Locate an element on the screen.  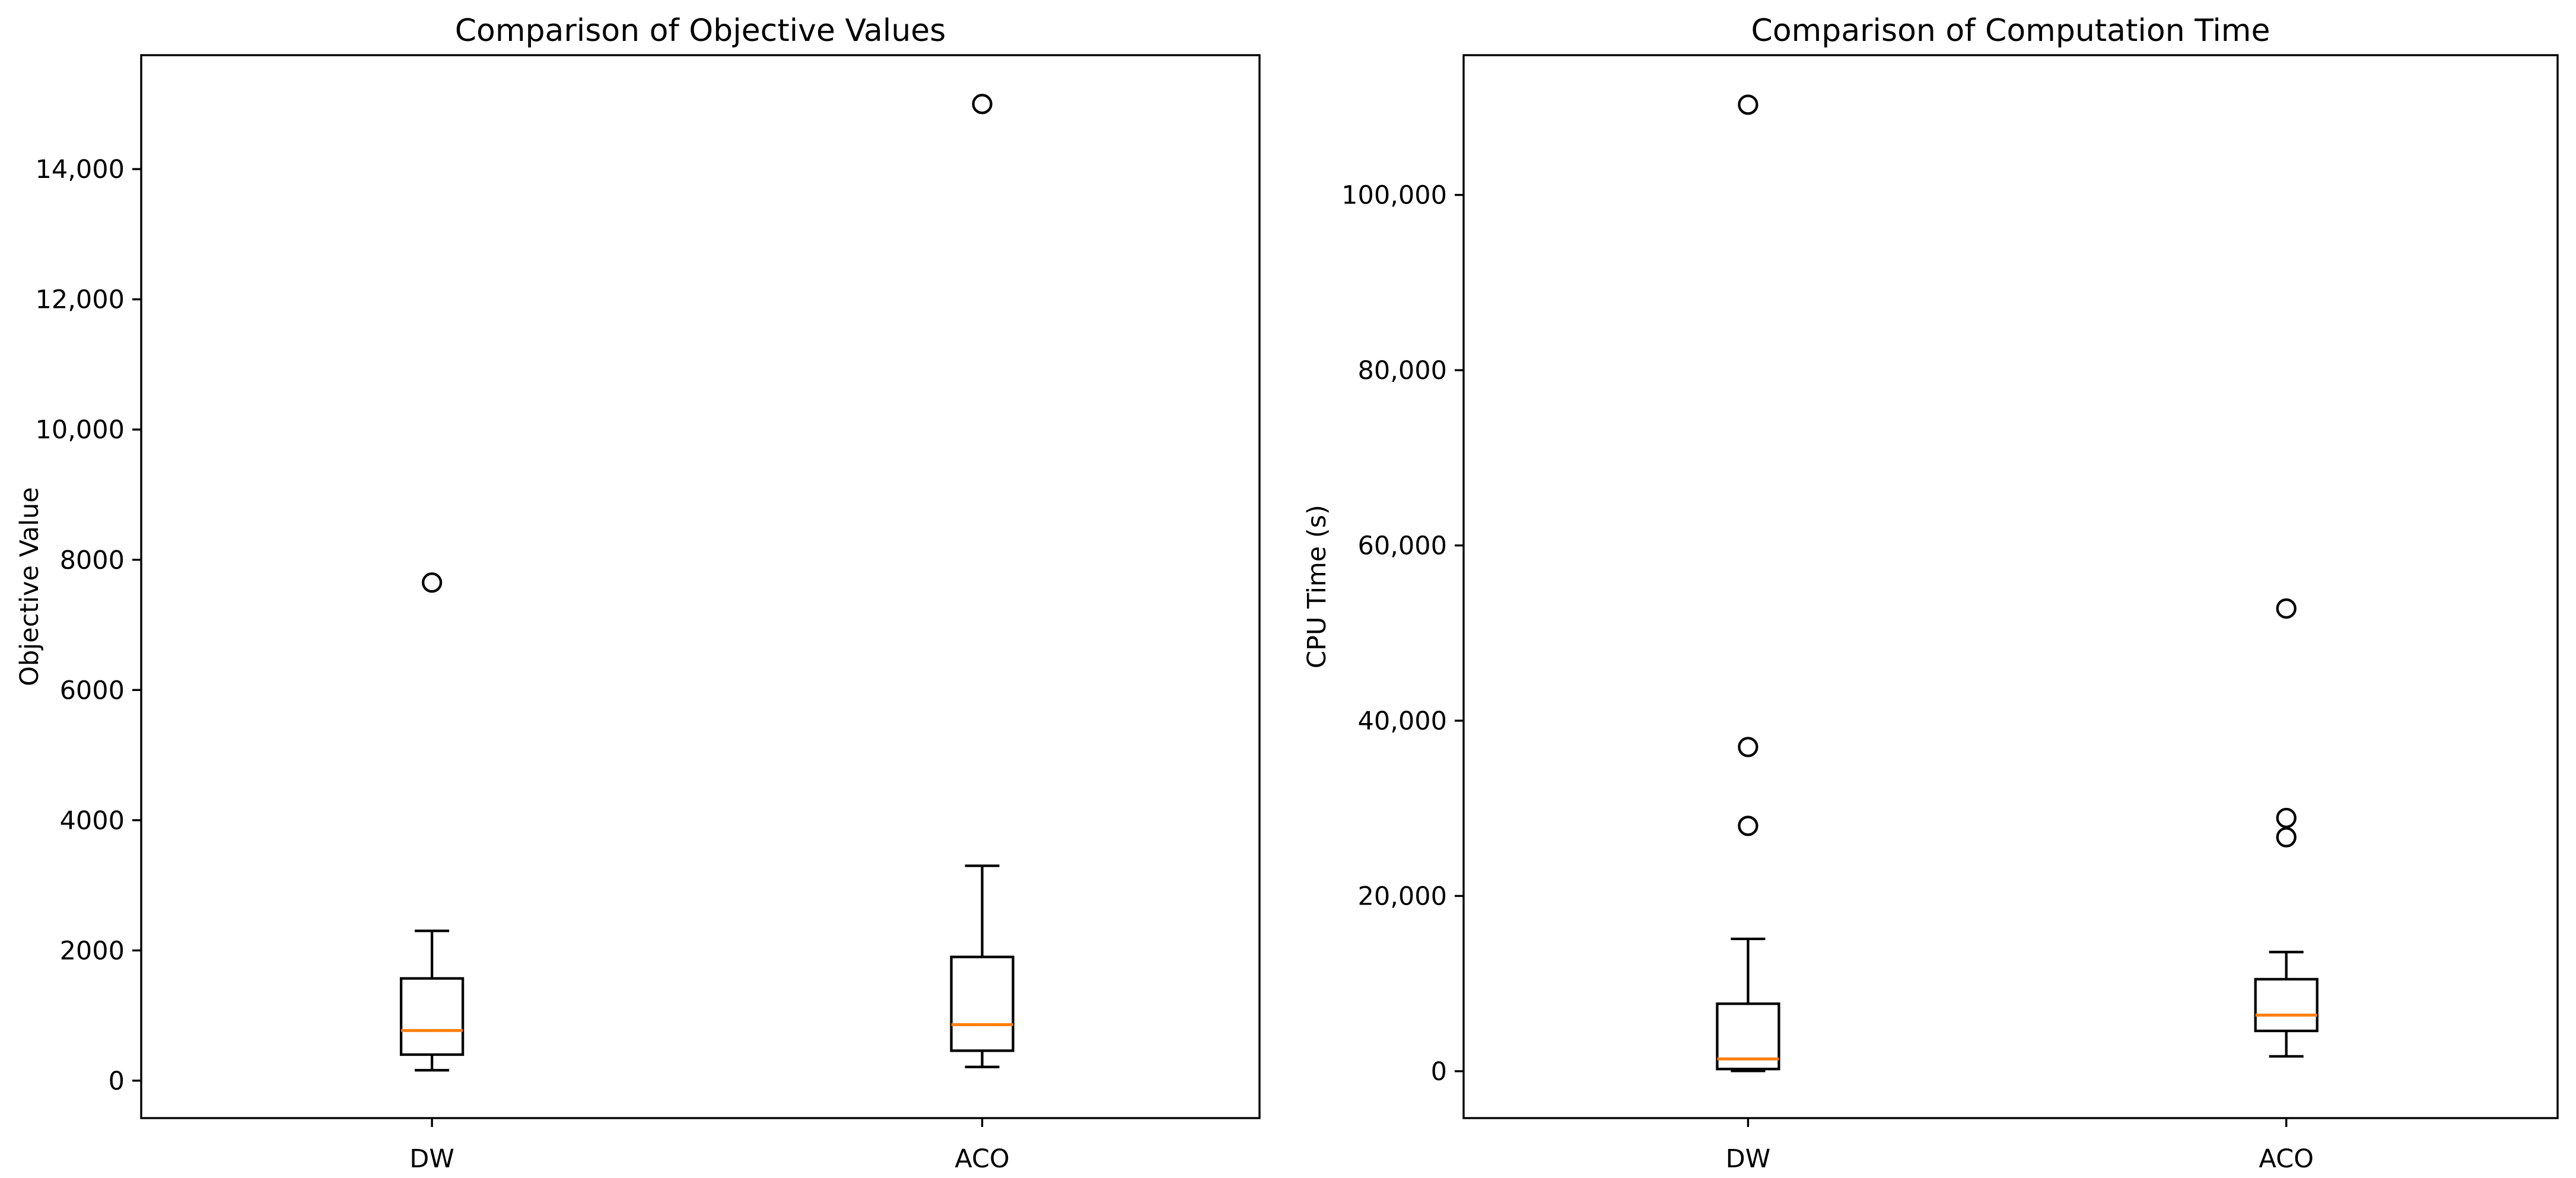
left-y-axis-label: Objective Value is located at coordinates (29, 586).